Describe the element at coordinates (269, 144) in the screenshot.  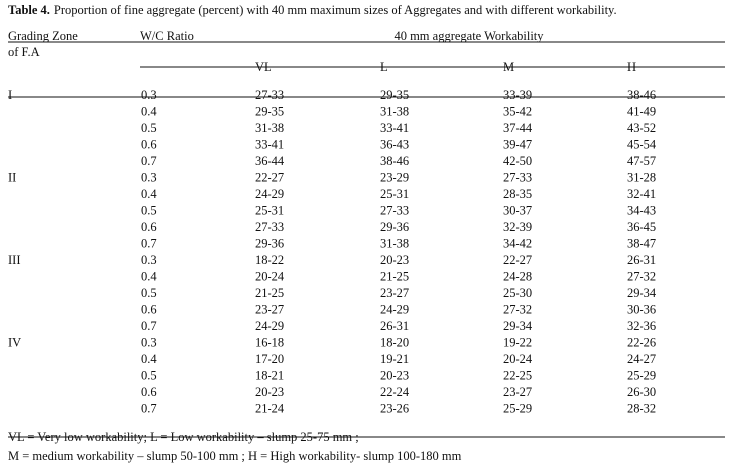
I see `cell: 33-41` at that location.